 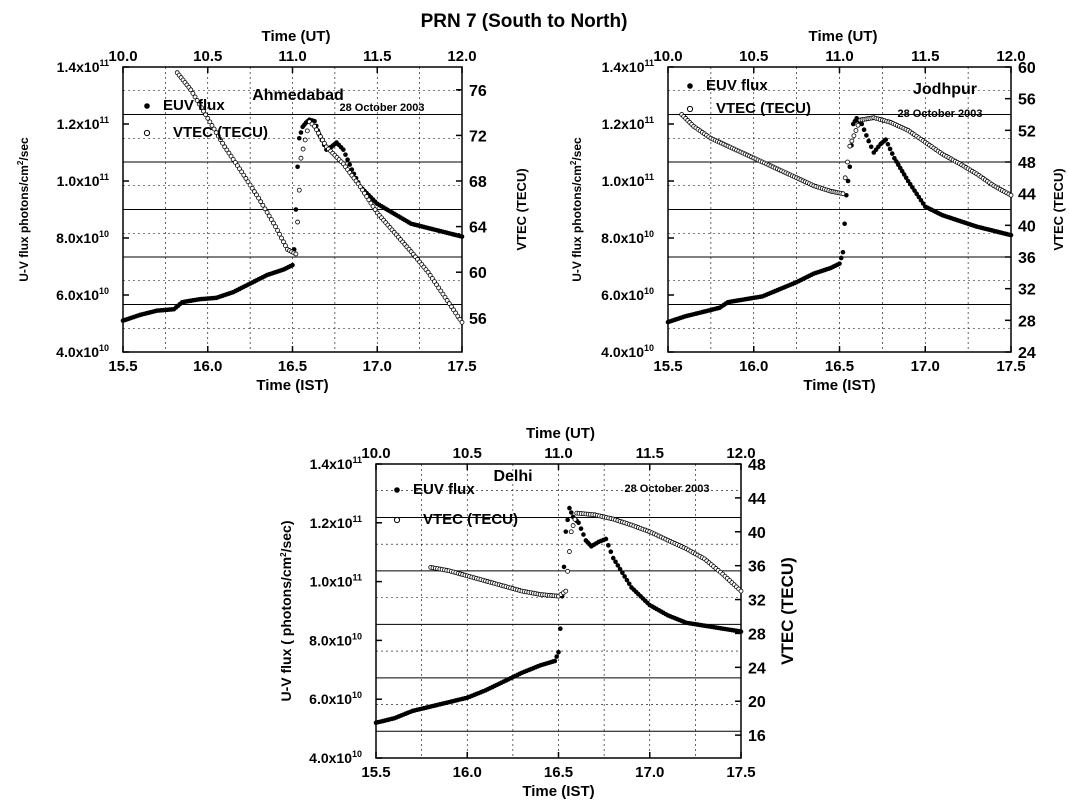 What do you see at coordinates (757, 736) in the screenshot?
I see `y2-tick-label: 16` at bounding box center [757, 736].